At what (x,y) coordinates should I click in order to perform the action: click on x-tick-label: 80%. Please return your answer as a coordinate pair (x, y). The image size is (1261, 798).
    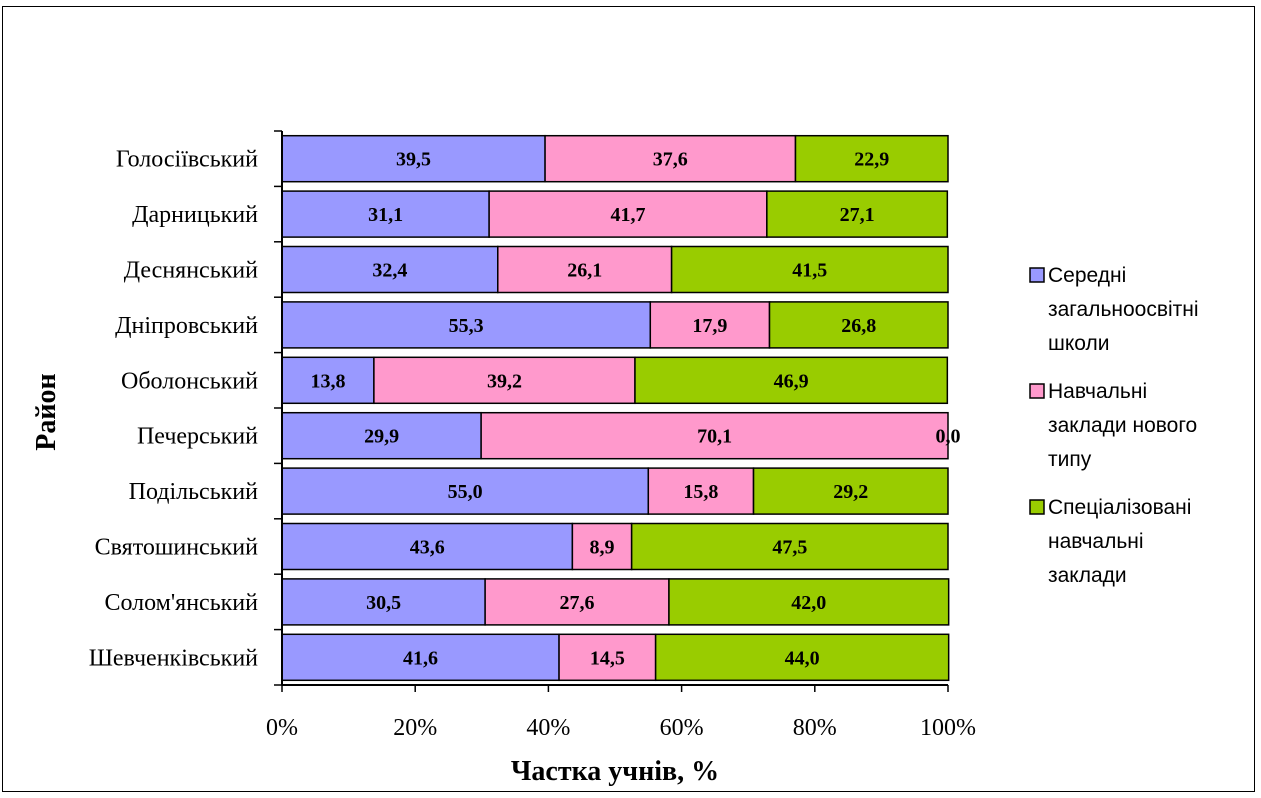
    Looking at the image, I should click on (815, 728).